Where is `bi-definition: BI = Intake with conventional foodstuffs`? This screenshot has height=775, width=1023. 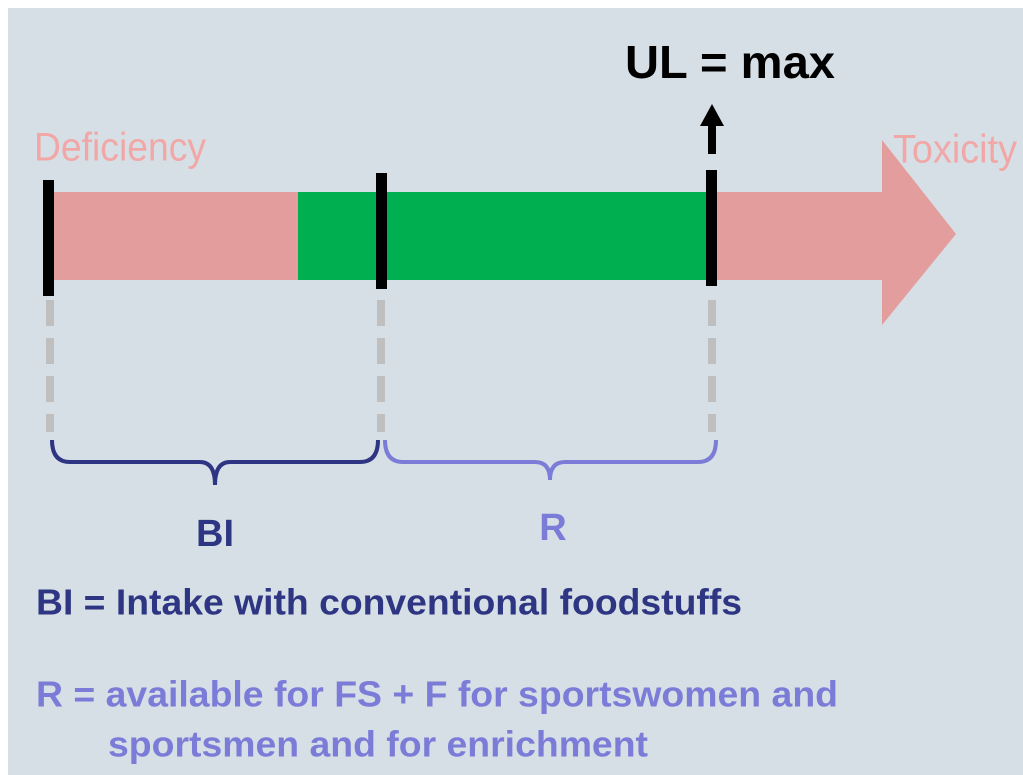
bi-definition: BI = Intake with conventional foodstuffs is located at coordinates (389, 602).